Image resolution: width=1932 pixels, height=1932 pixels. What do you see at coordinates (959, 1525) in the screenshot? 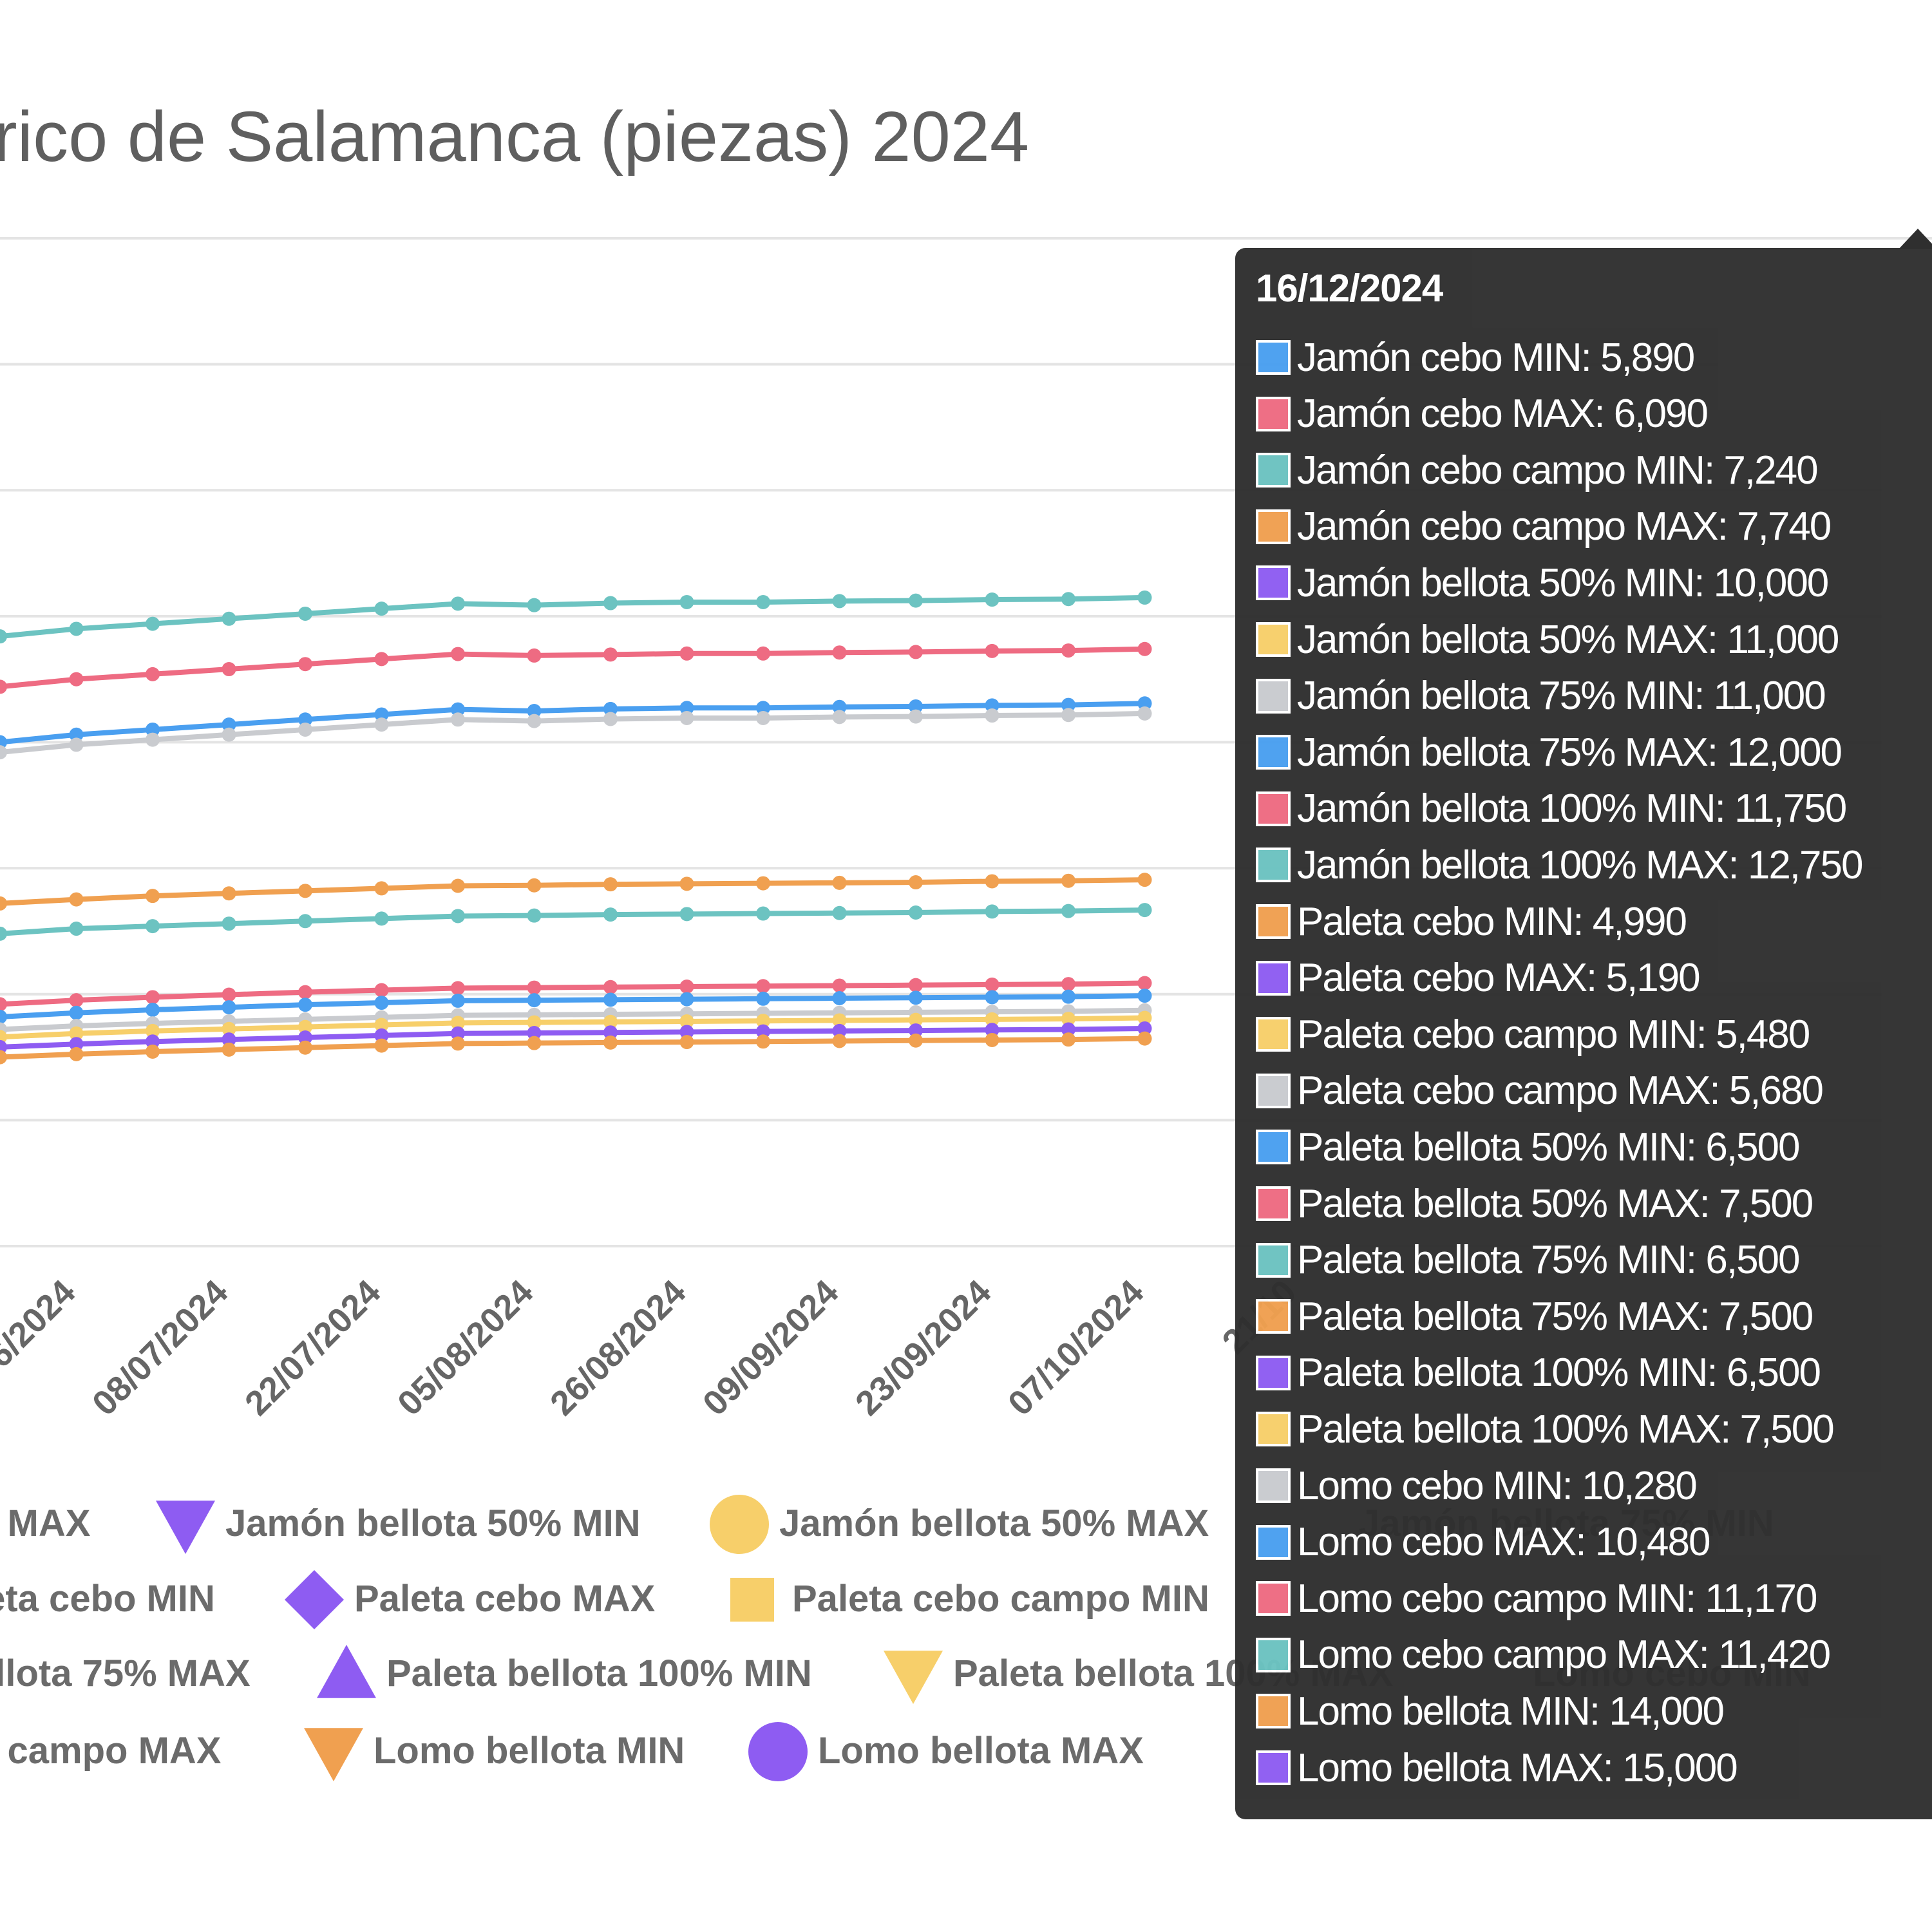
I see `legend-item: Jamón bellota 50% MAX` at bounding box center [959, 1525].